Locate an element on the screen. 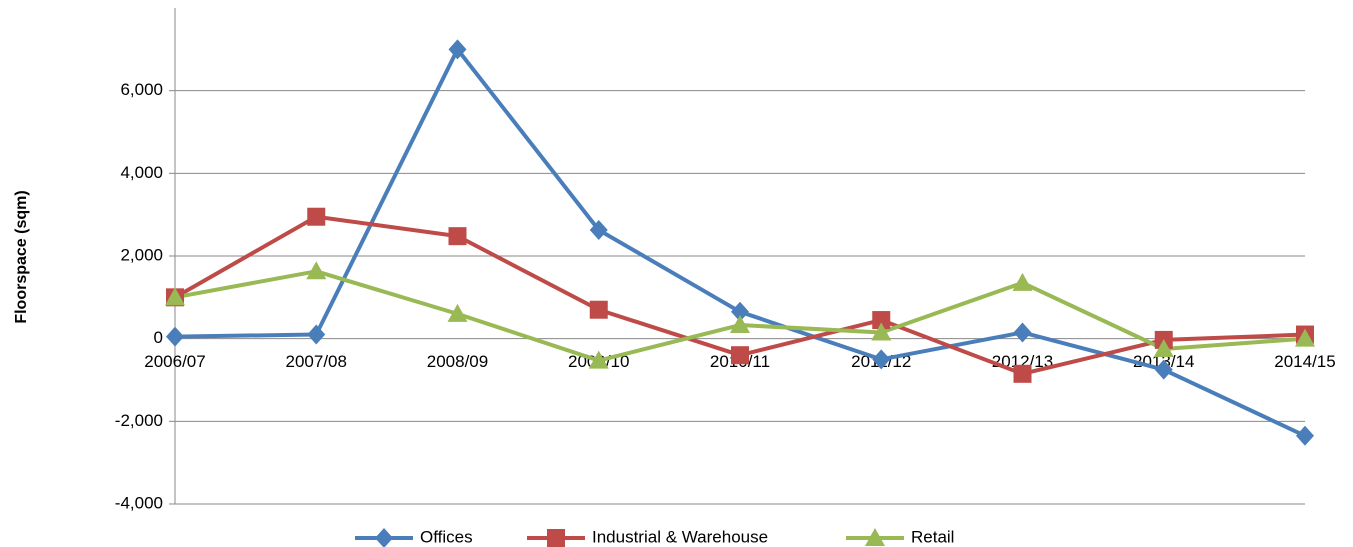 The width and height of the screenshot is (1353, 547). x-tick-label: 2008/09 is located at coordinates (457, 361).